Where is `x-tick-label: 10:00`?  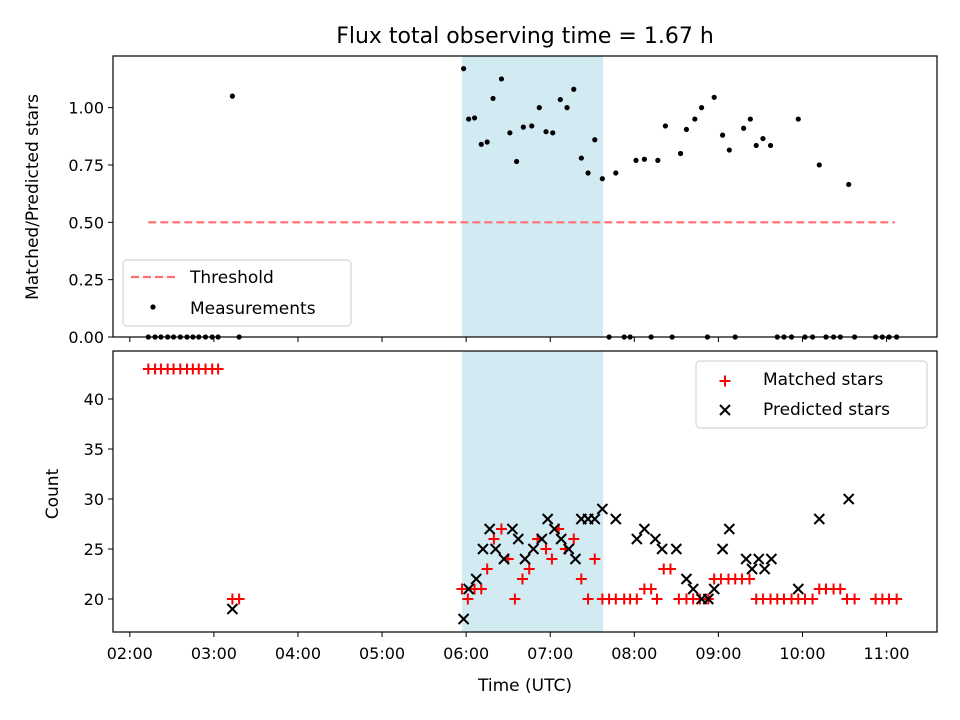 x-tick-label: 10:00 is located at coordinates (802, 653).